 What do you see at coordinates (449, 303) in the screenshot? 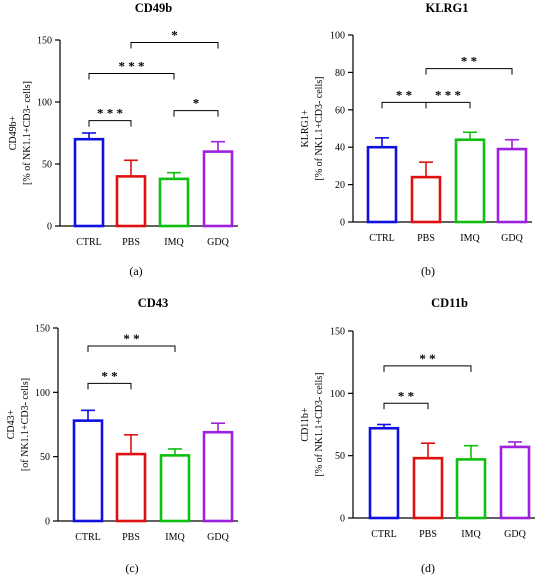
I see `chart-title: CD11b` at bounding box center [449, 303].